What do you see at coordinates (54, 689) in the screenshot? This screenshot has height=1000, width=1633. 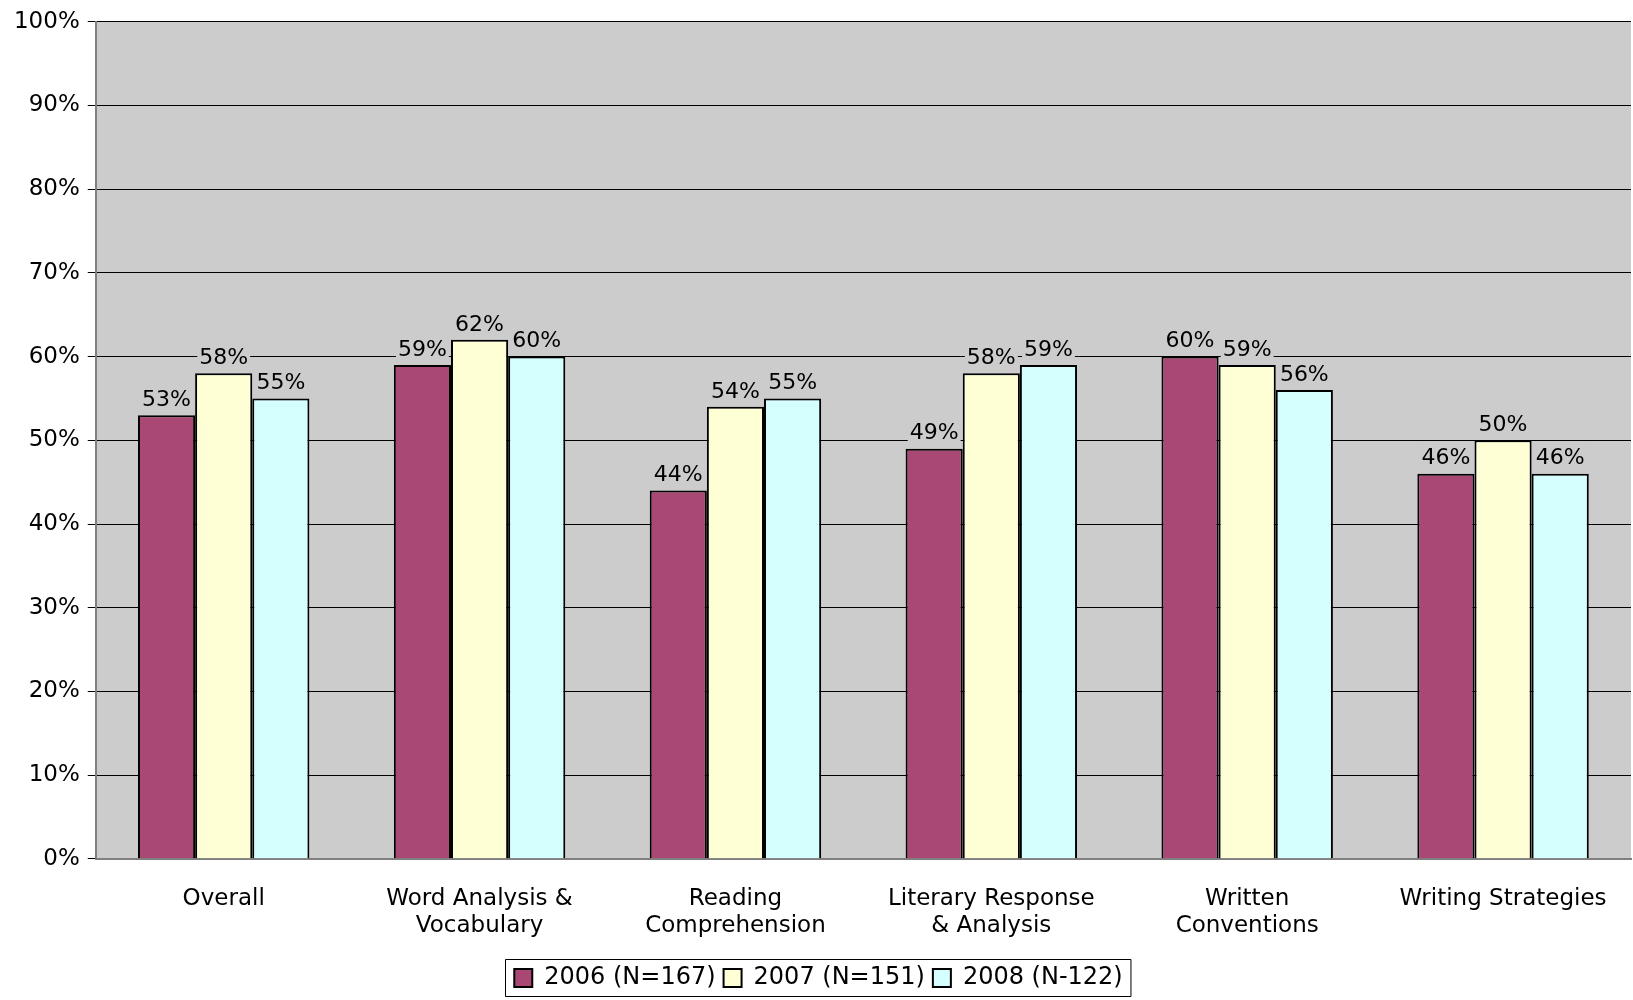 I see `y-tick-label: 20%` at bounding box center [54, 689].